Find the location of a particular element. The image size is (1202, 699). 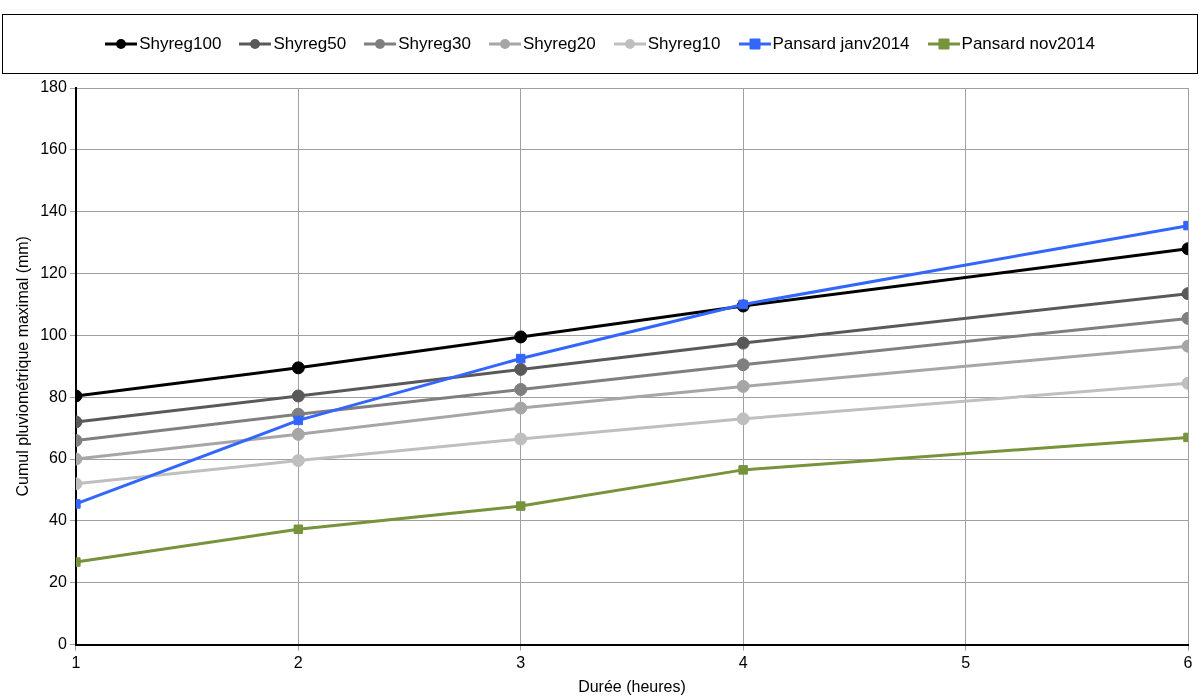

y-tick-label: 60 is located at coordinates (58, 458).